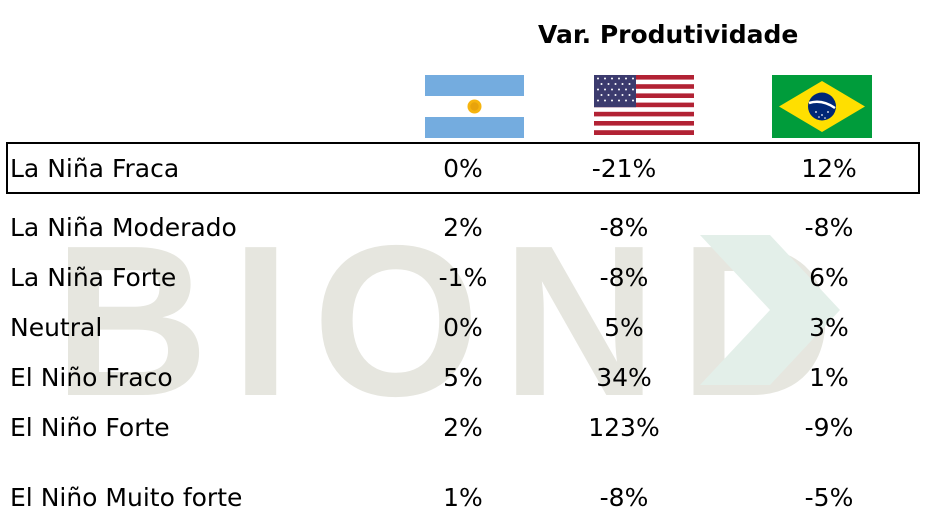 This screenshot has width=940, height=530. What do you see at coordinates (829, 327) in the screenshot?
I see `cell-brazil: 3%` at bounding box center [829, 327].